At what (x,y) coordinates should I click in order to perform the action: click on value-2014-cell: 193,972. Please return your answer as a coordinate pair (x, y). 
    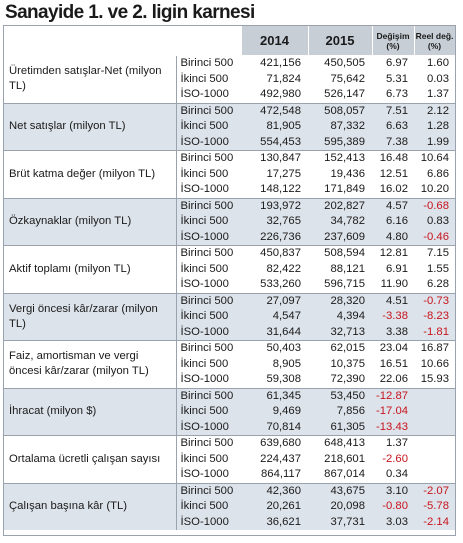
    Looking at the image, I should click on (274, 205).